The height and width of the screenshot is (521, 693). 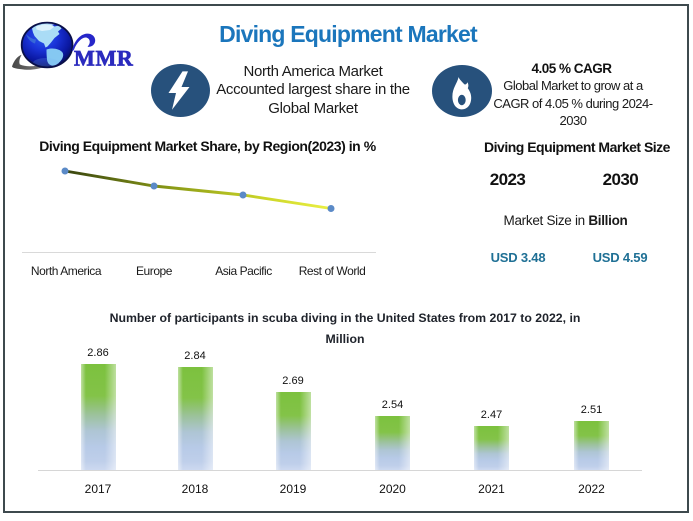 What do you see at coordinates (104, 58) in the screenshot?
I see `svg-text: MMR` at bounding box center [104, 58].